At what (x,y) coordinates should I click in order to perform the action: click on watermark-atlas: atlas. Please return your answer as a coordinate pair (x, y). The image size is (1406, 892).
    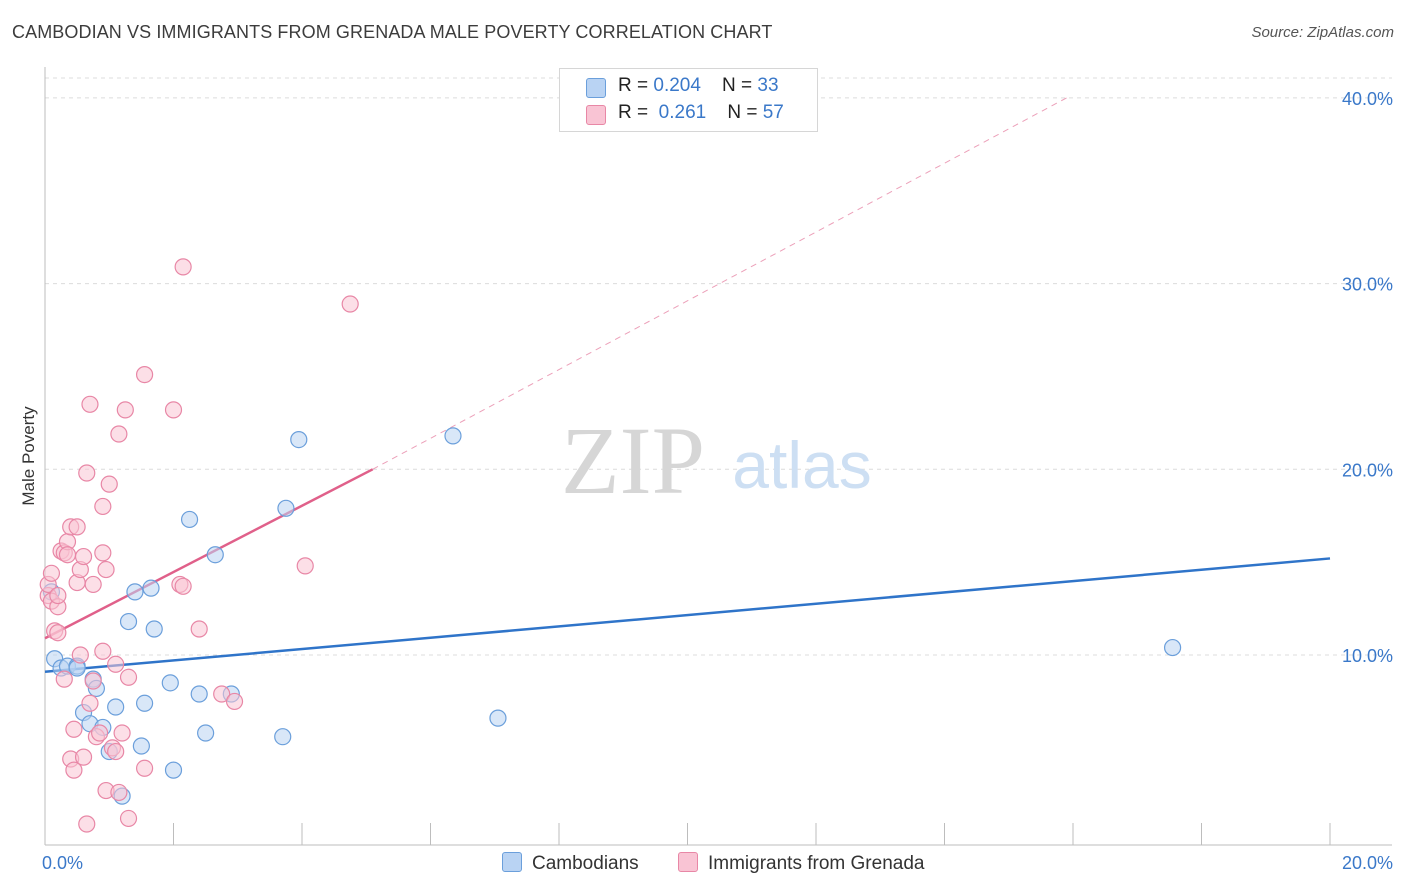
    Looking at the image, I should click on (801, 465).